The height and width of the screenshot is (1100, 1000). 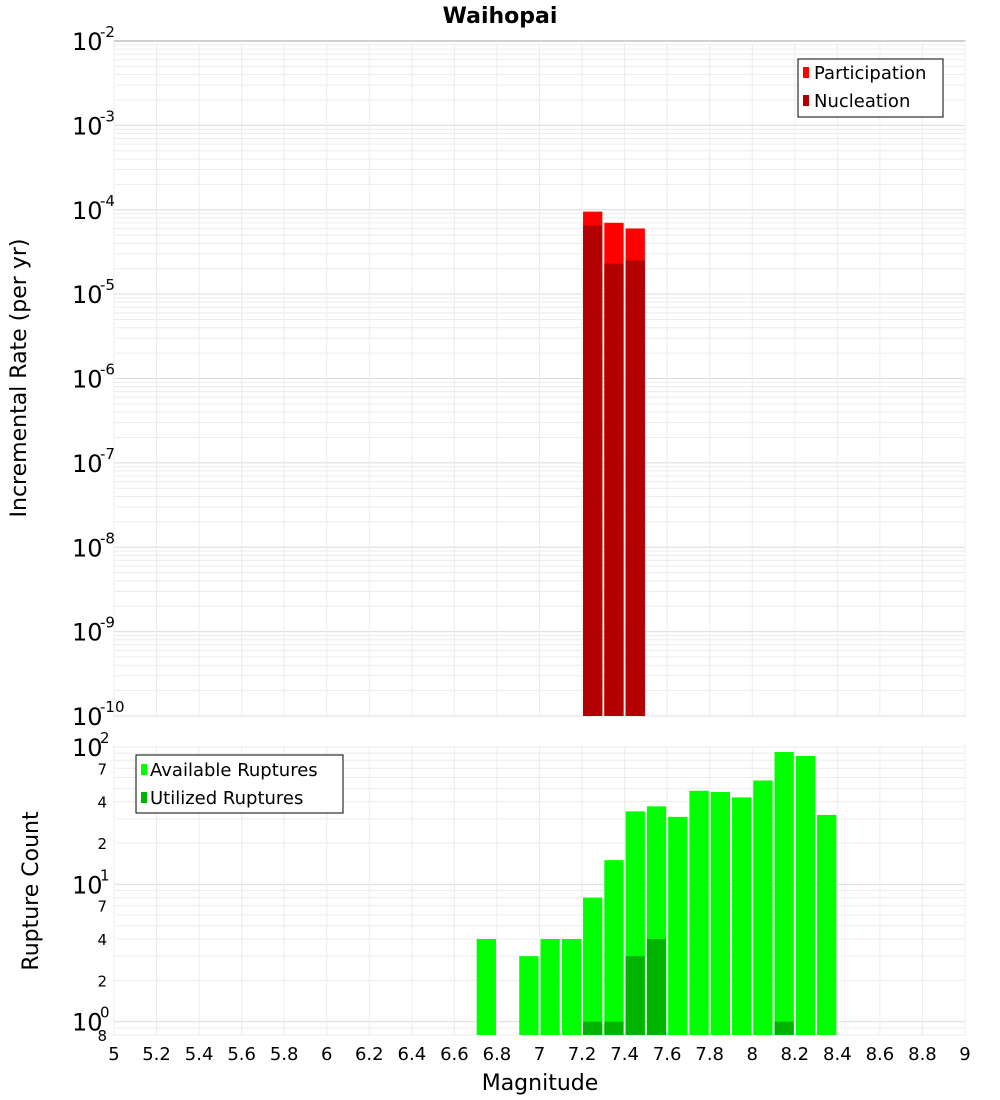 What do you see at coordinates (144, 797) in the screenshot?
I see `legend-swatch-utilized` at bounding box center [144, 797].